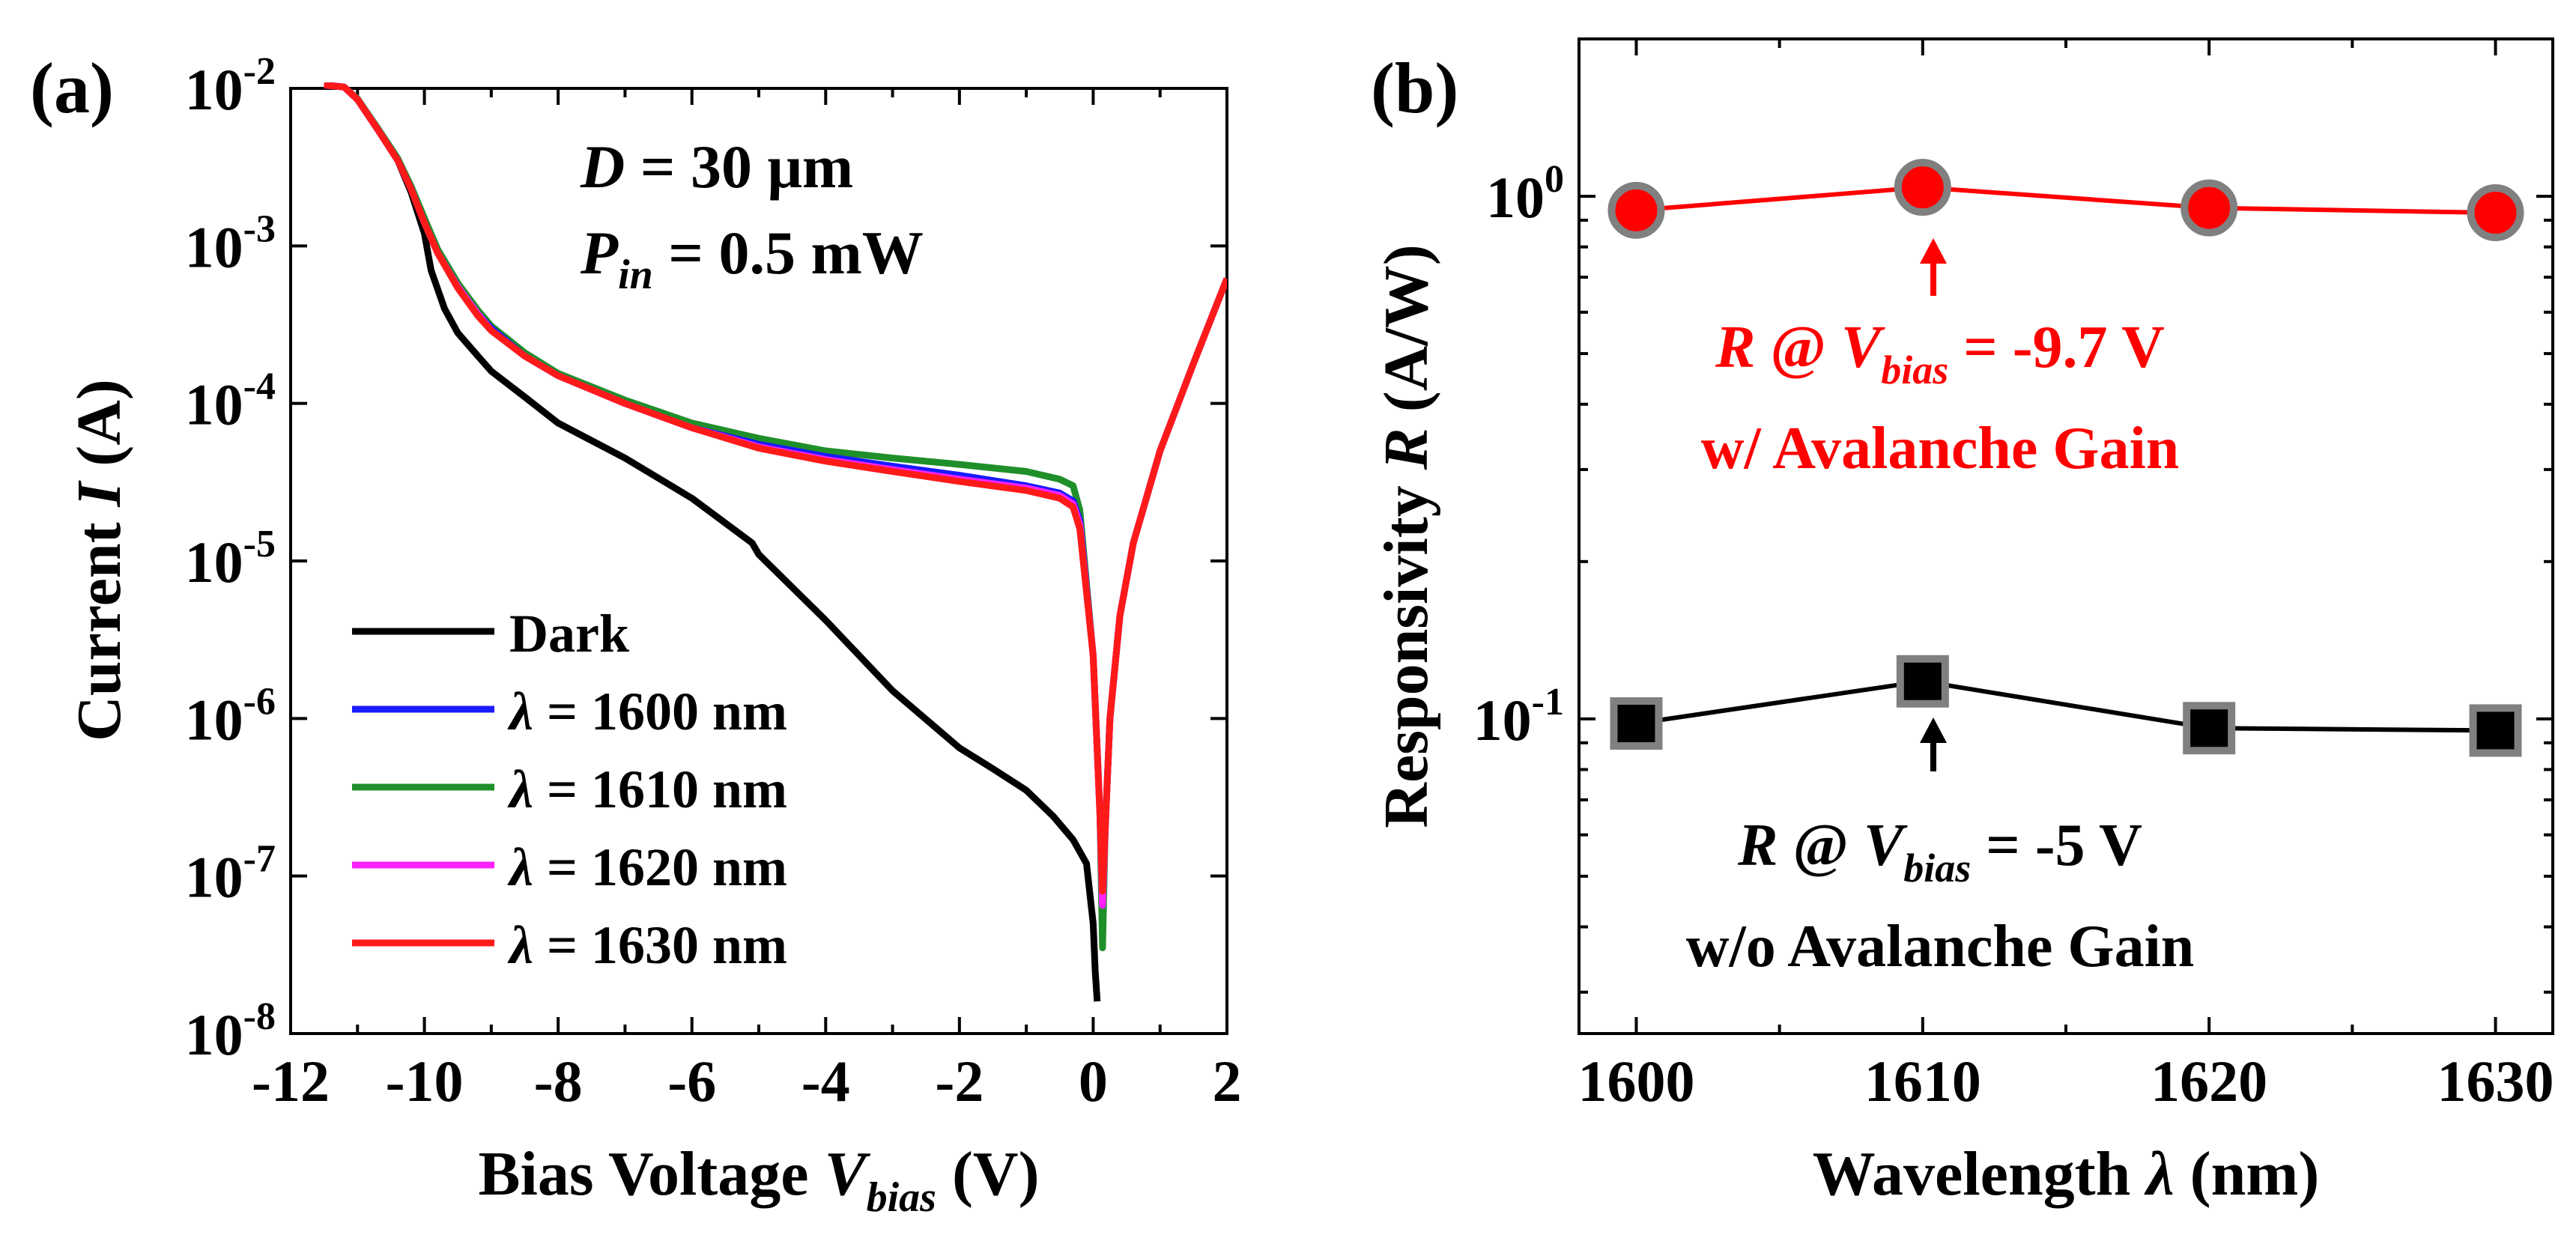 This screenshot has height=1238, width=2576. What do you see at coordinates (2209, 1081) in the screenshot?
I see `x-tick-label: 1620` at bounding box center [2209, 1081].